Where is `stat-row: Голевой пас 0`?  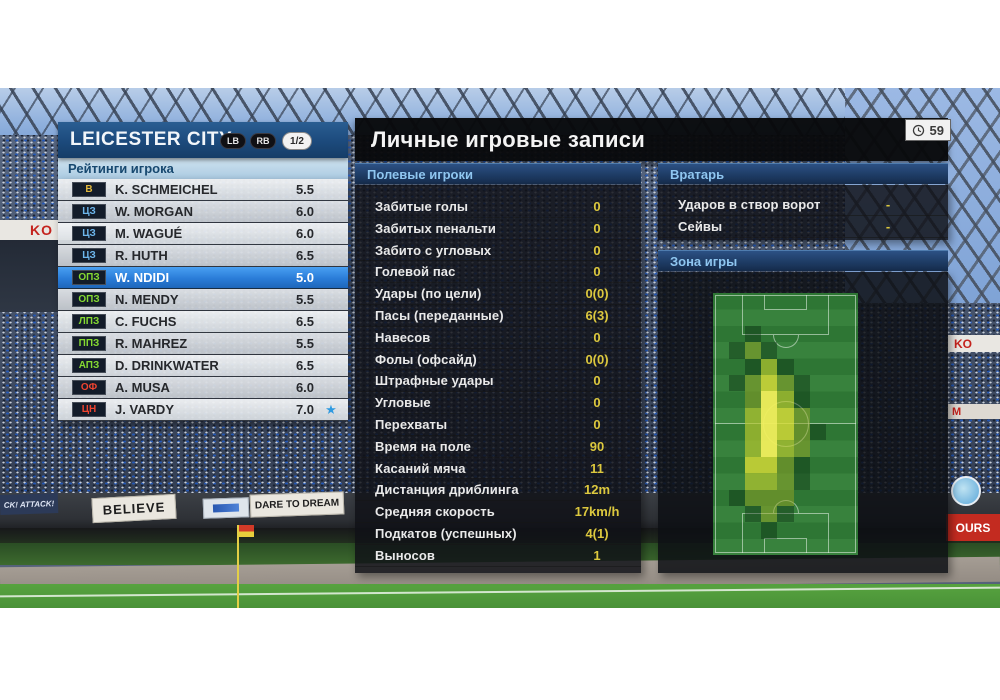 stat-row: Голевой пас 0 is located at coordinates (498, 272).